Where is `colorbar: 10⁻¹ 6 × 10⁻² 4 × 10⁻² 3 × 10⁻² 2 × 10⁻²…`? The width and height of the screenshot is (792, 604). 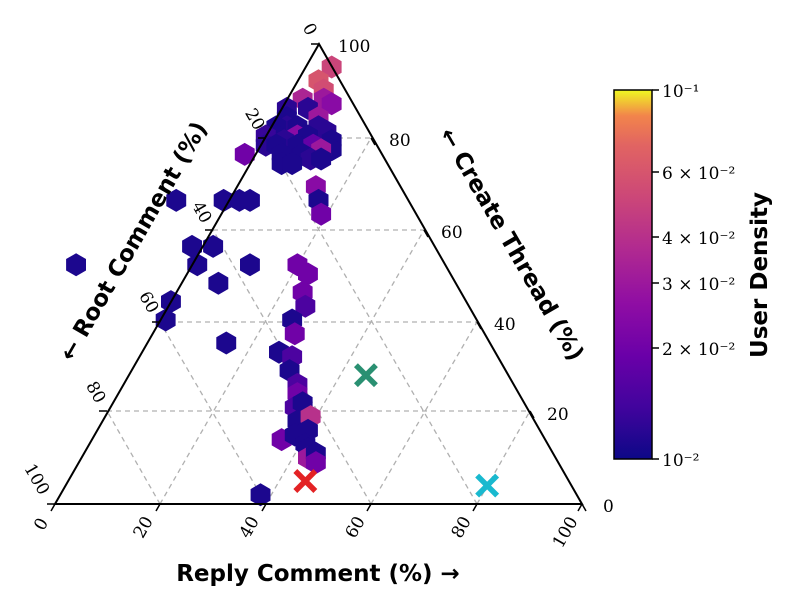 colorbar: 10⁻¹ 6 × 10⁻² 4 × 10⁻² 3 × 10⁻² 2 × 10⁻²… is located at coordinates (693, 276).